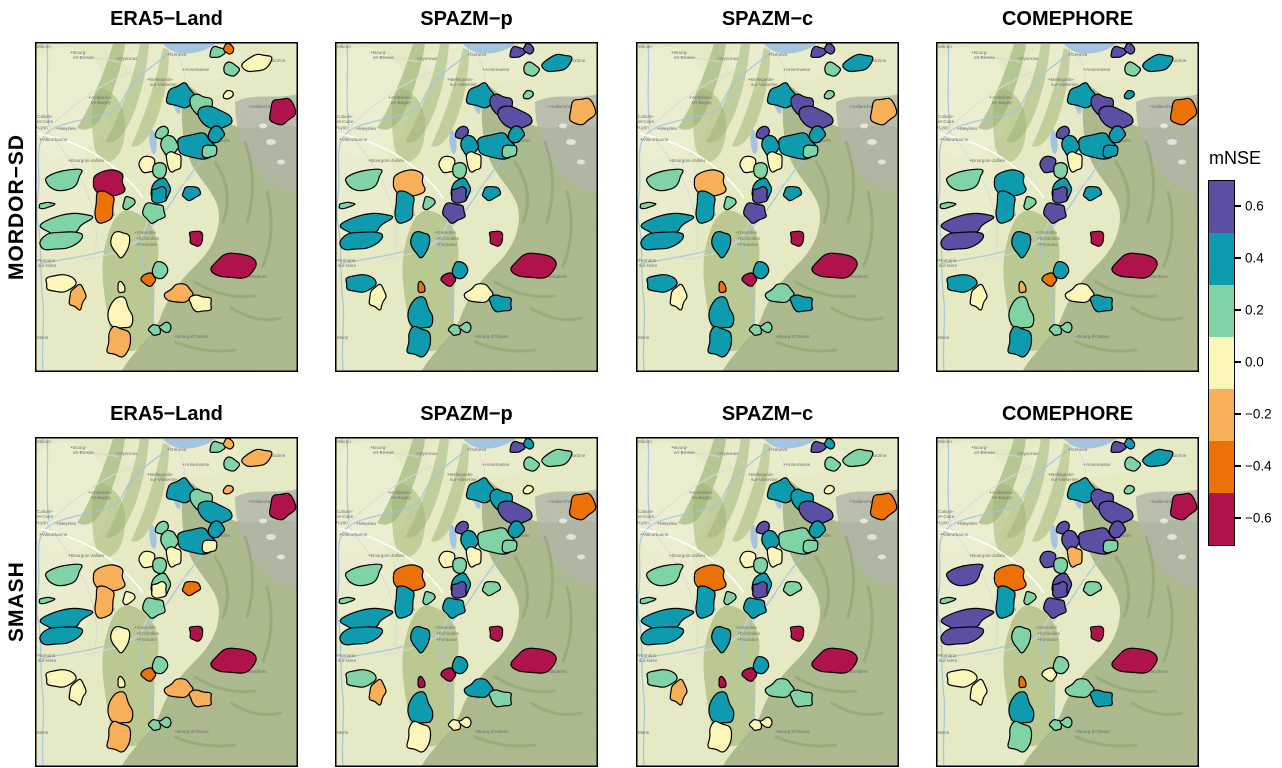 The width and height of the screenshot is (1282, 768). I want to click on map-panel-MORDORSD-SPAZMc, so click(767, 207).